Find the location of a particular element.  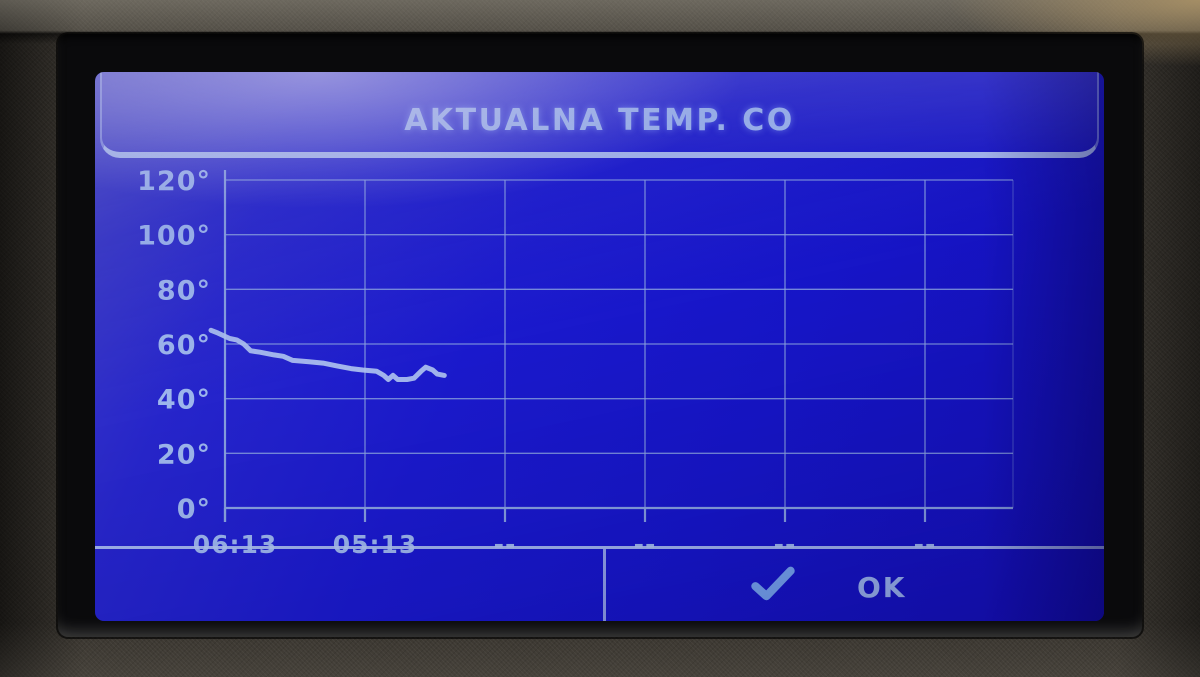

y-axis-label: 60° is located at coordinates (184, 345).